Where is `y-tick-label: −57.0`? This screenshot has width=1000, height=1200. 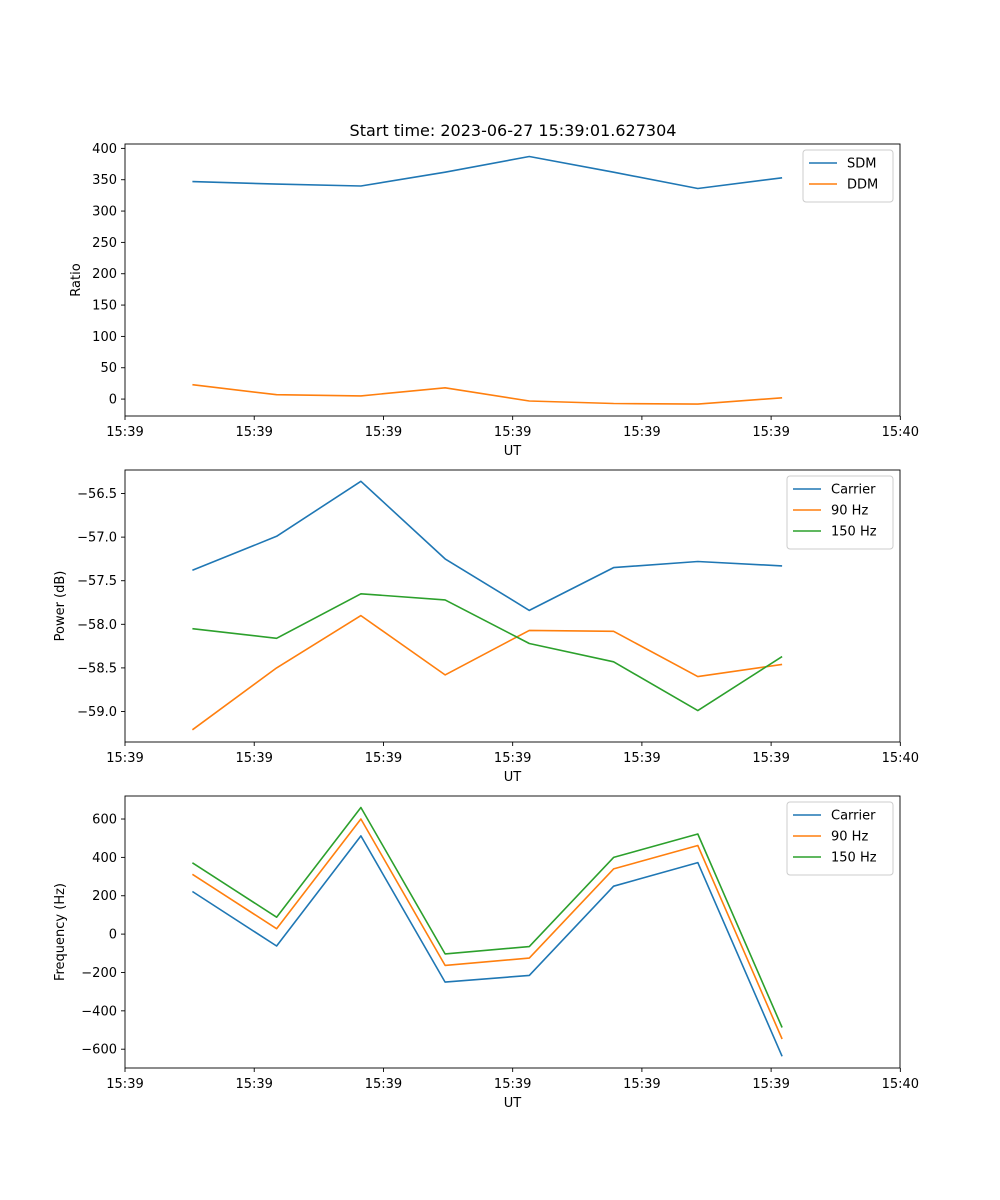
y-tick-label: −57.0 is located at coordinates (97, 538).